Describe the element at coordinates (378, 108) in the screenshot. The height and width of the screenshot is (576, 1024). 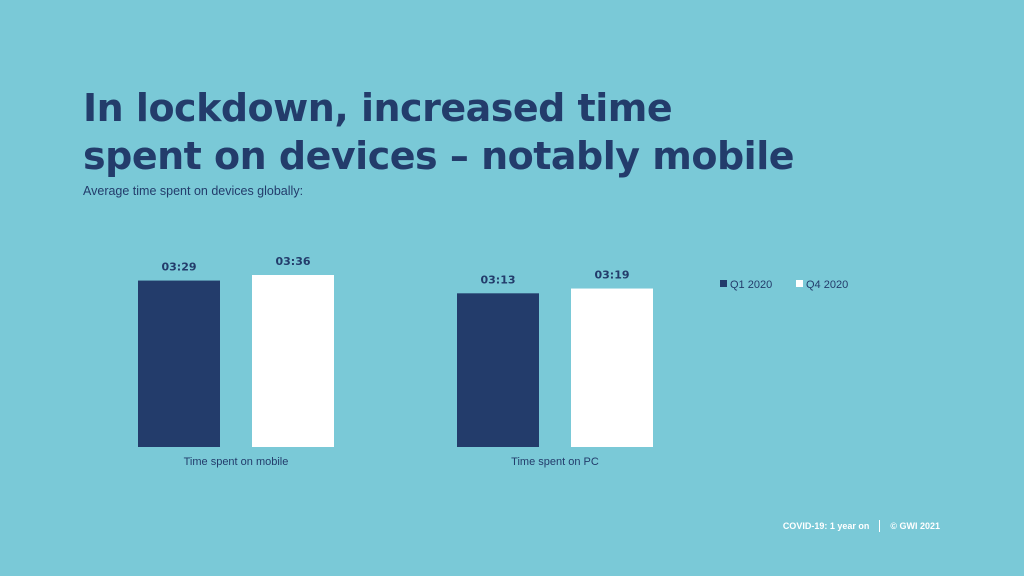
I see `title-line-1: In lockdown, increased time` at that location.